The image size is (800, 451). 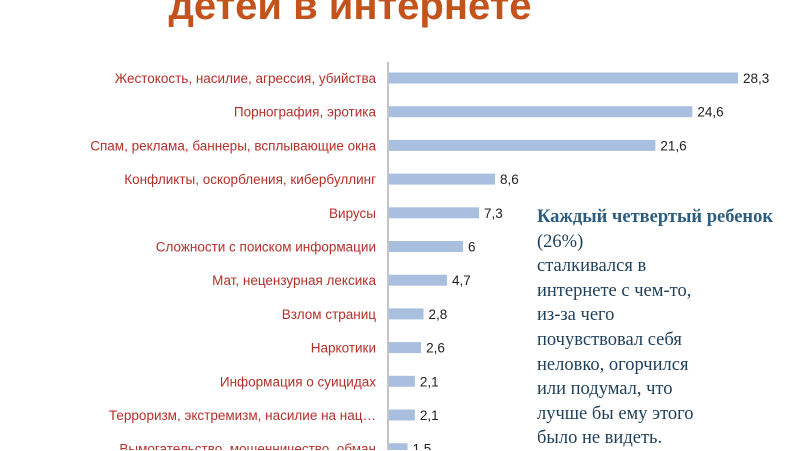 I want to click on summary-lead: Каждый четвертый ребенок, so click(x=655, y=217).